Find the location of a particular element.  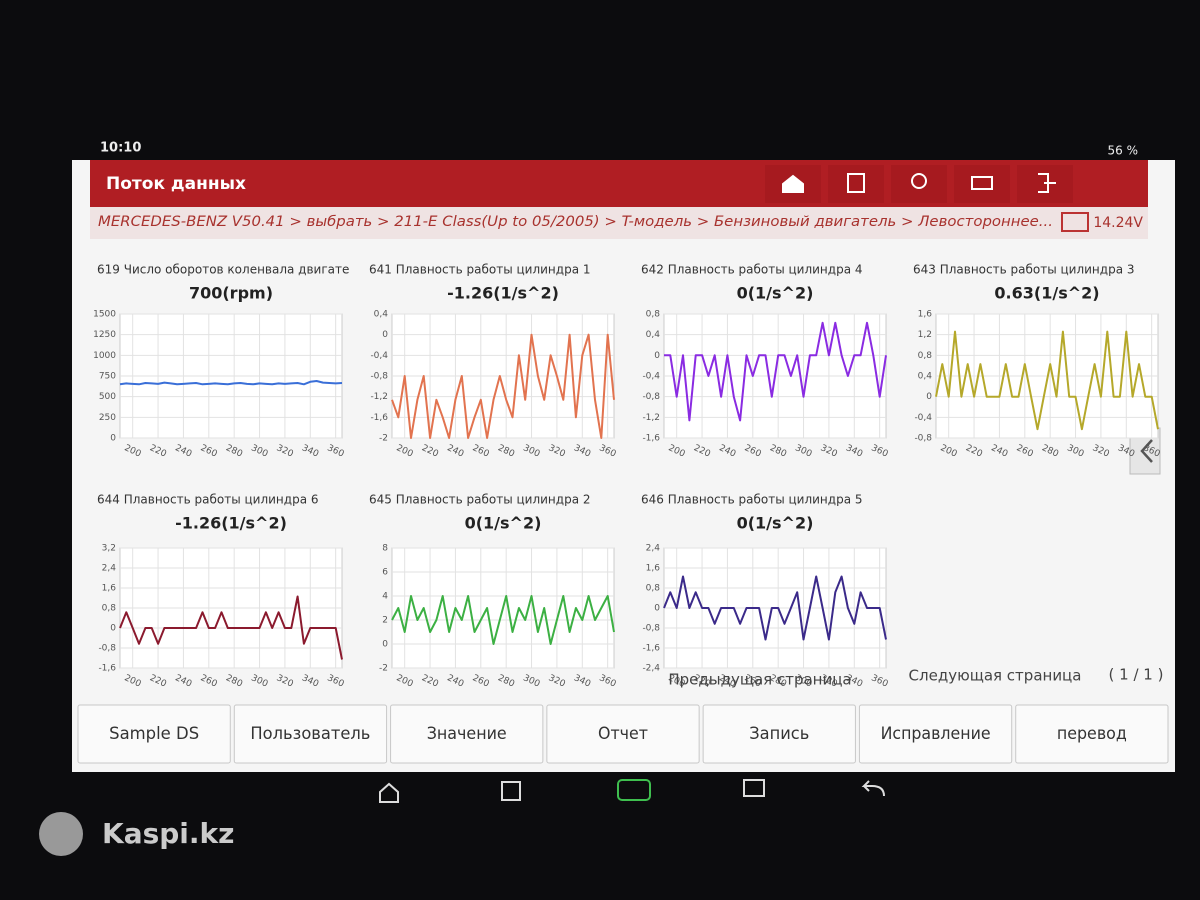

chart-title: 644 Плавность работы цилиндра 6 is located at coordinates (208, 500).